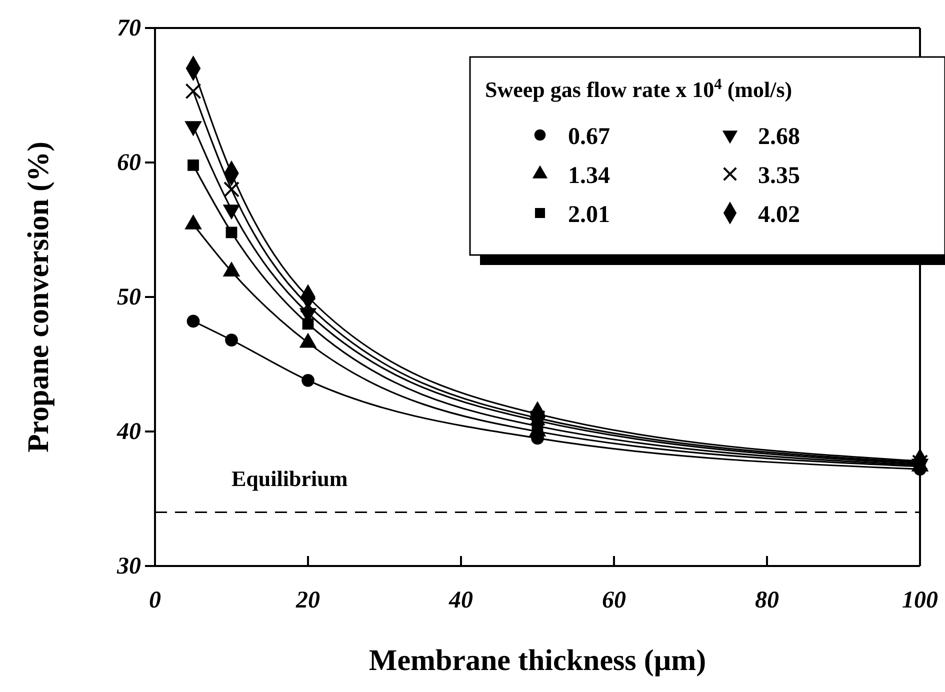 Image resolution: width=945 pixels, height=692 pixels. I want to click on y-tick-label: 30, so click(128, 567).